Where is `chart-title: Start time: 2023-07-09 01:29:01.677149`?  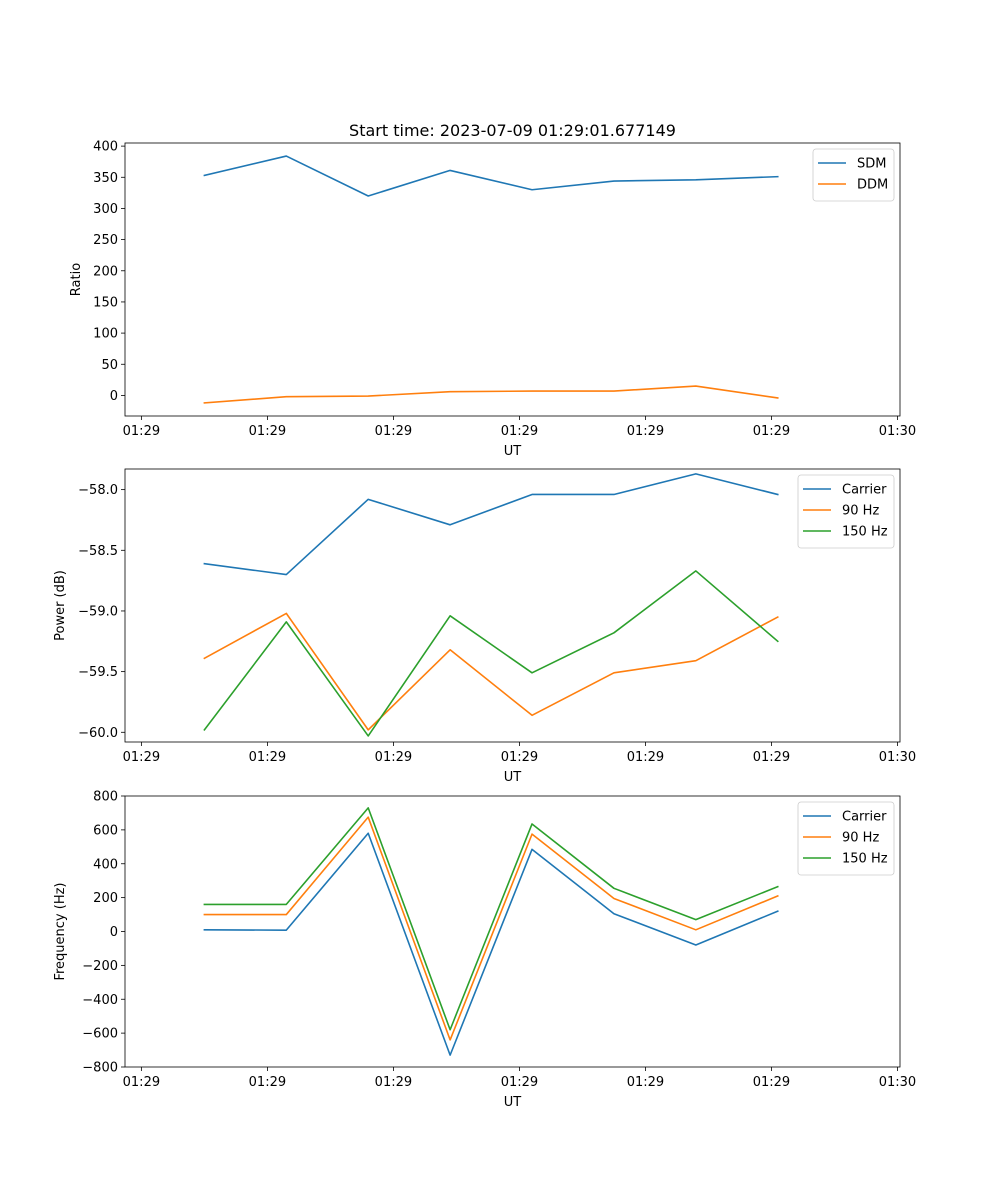 chart-title: Start time: 2023-07-09 01:29:01.677149 is located at coordinates (512, 130).